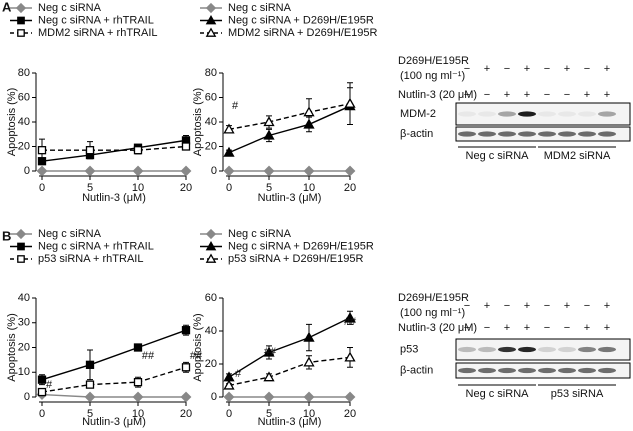 This screenshot has width=633, height=431. Describe the element at coordinates (98, 33) in the screenshot. I see `legend-label: MDM2 siRNA + rhTRAIL` at that location.